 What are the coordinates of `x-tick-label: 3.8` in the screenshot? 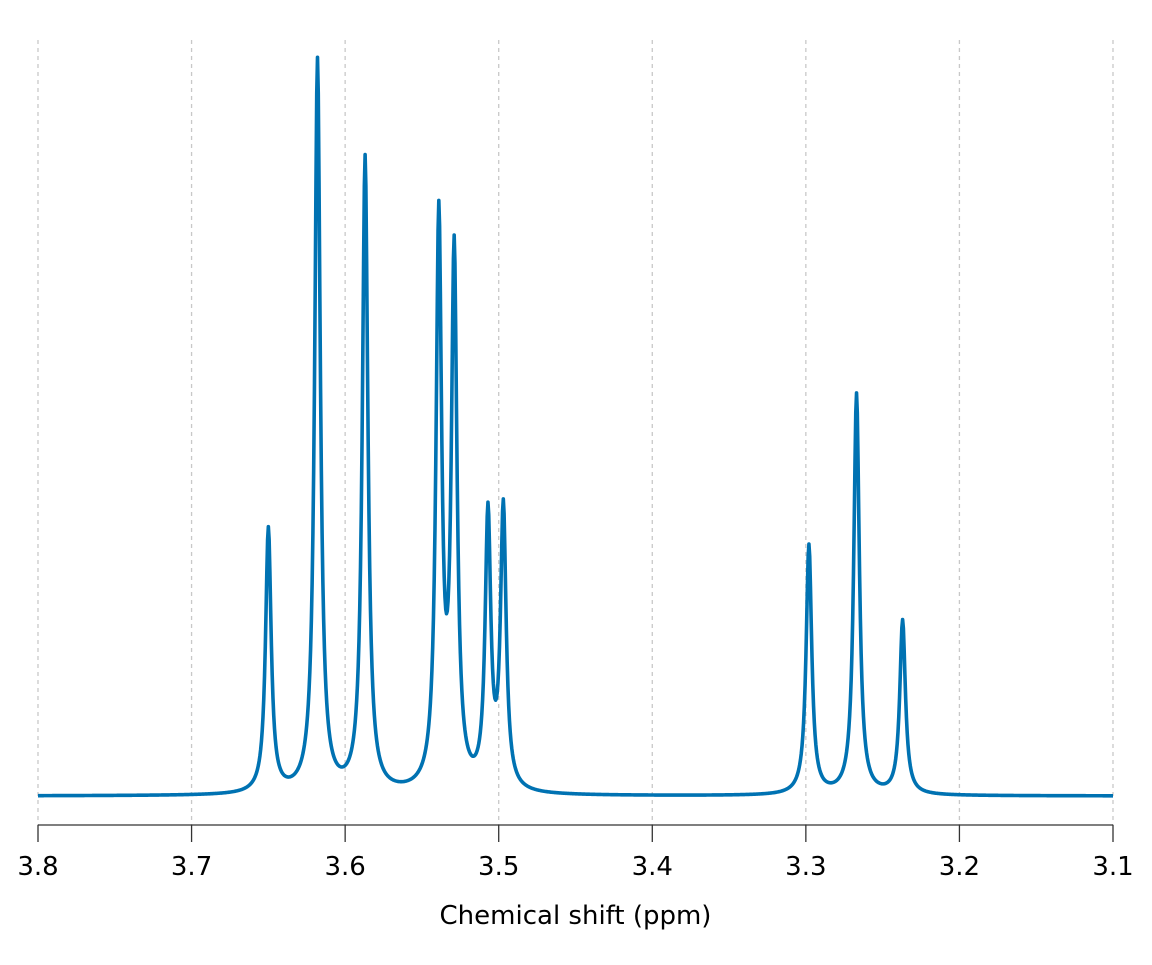 It's located at (37, 867).